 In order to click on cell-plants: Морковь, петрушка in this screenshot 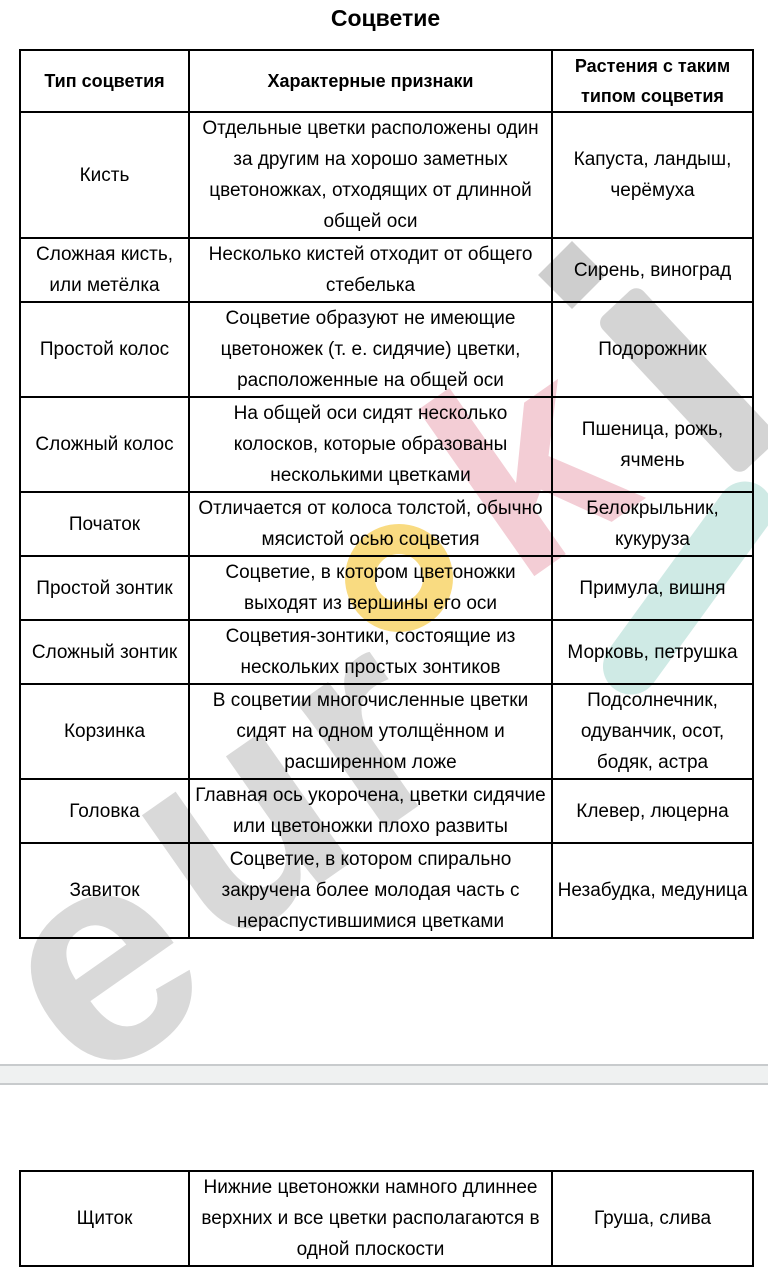, I will do `click(652, 652)`.